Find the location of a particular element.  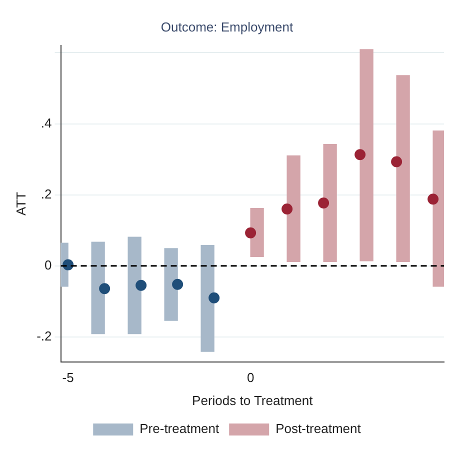

y-tick-label: -.2 is located at coordinates (44, 336).